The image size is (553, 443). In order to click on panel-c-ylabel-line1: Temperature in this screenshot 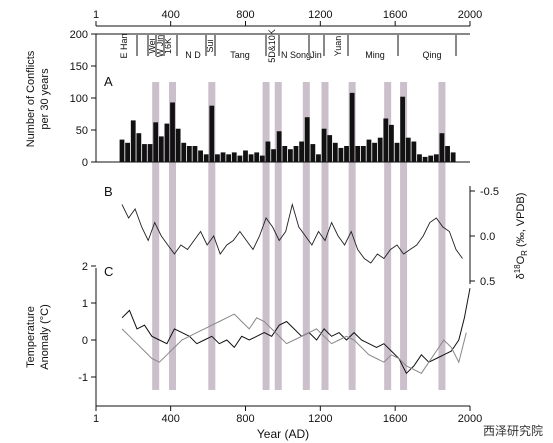, I will do `click(31, 337)`.